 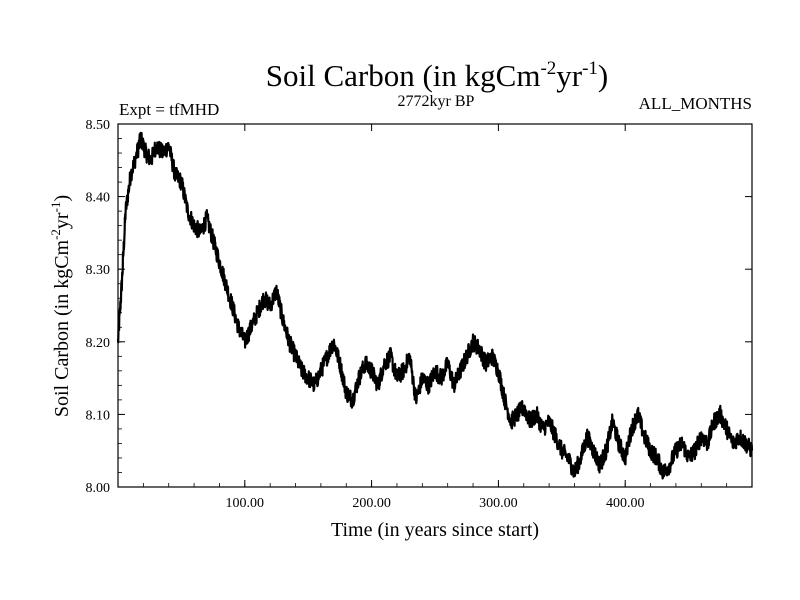 What do you see at coordinates (590, 68) in the screenshot?
I see `chart-title-sup2: -1` at bounding box center [590, 68].